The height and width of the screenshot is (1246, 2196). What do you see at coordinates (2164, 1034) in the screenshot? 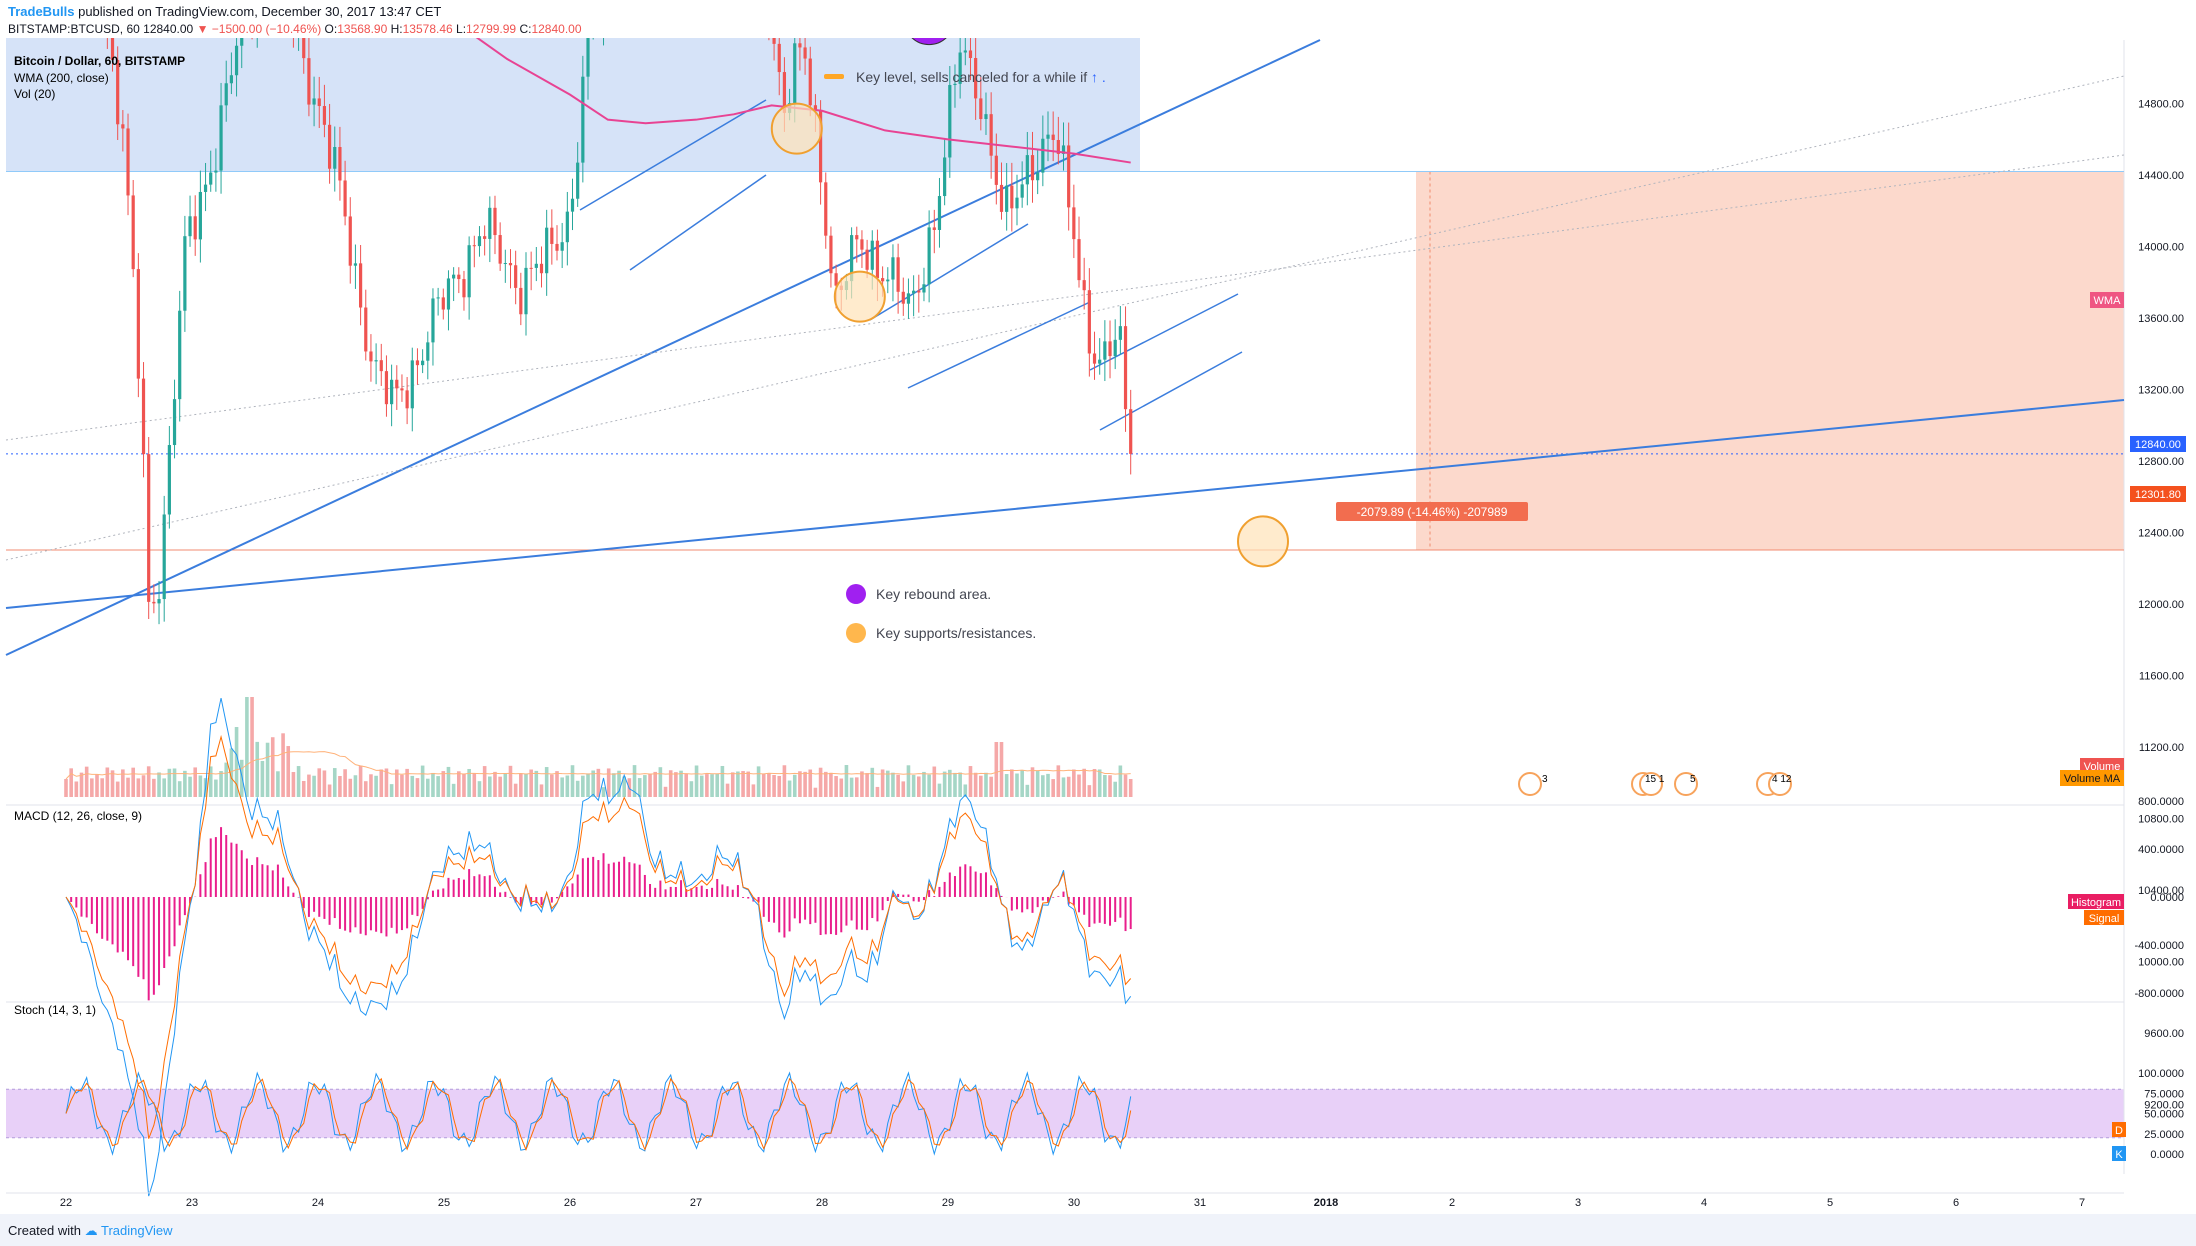
I see `price-tick-label: 9600.00` at bounding box center [2164, 1034].